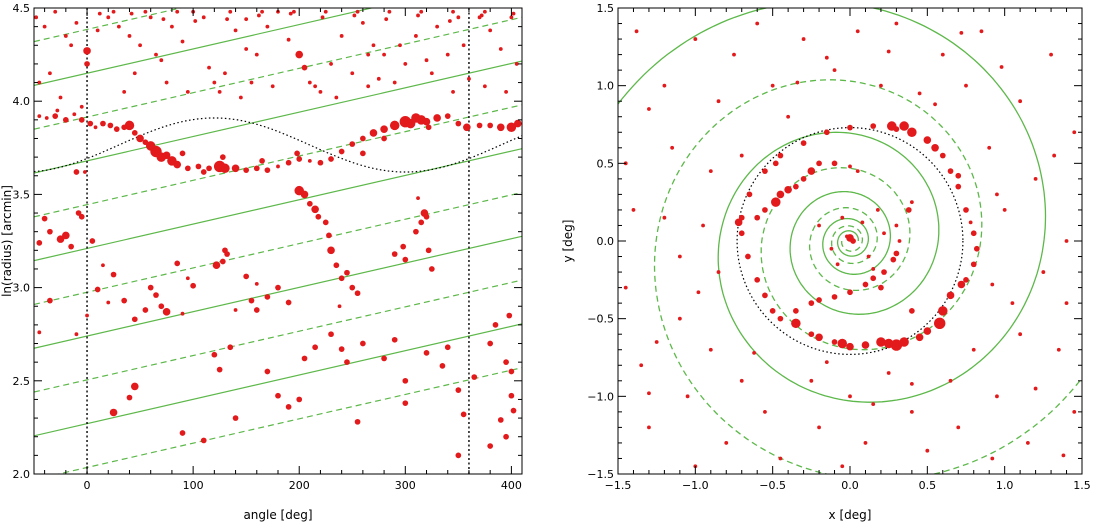 This screenshot has height=524, width=1100. Describe the element at coordinates (22, 8) in the screenshot. I see `y-tick-label: 4.5` at that location.